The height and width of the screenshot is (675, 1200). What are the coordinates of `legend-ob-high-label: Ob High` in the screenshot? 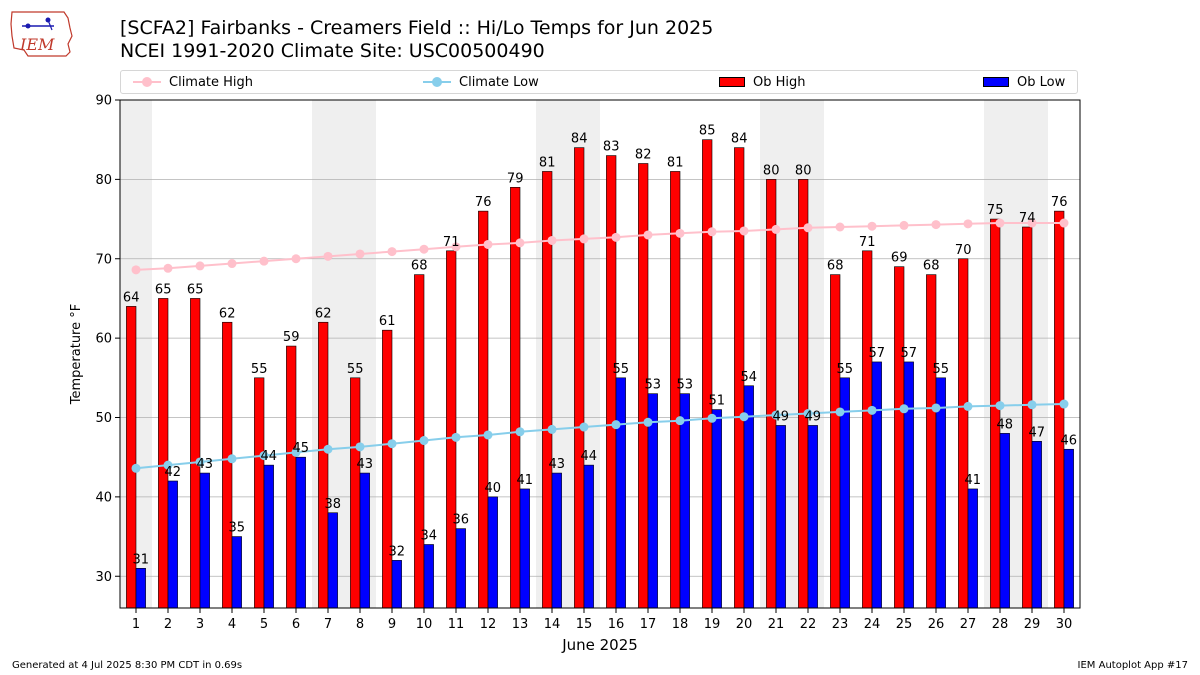 It's located at (779, 82).